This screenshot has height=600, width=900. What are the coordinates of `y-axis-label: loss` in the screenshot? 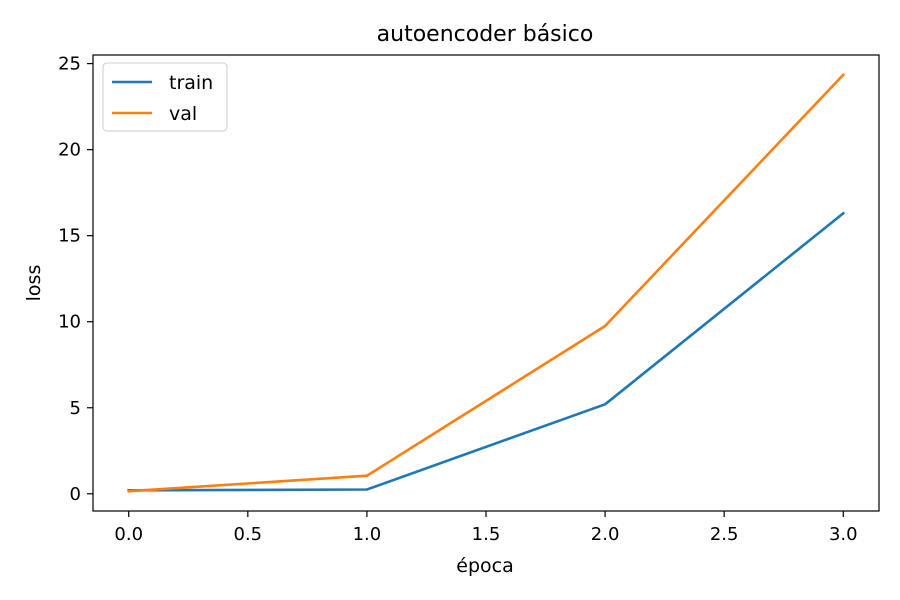 It's located at (34, 283).